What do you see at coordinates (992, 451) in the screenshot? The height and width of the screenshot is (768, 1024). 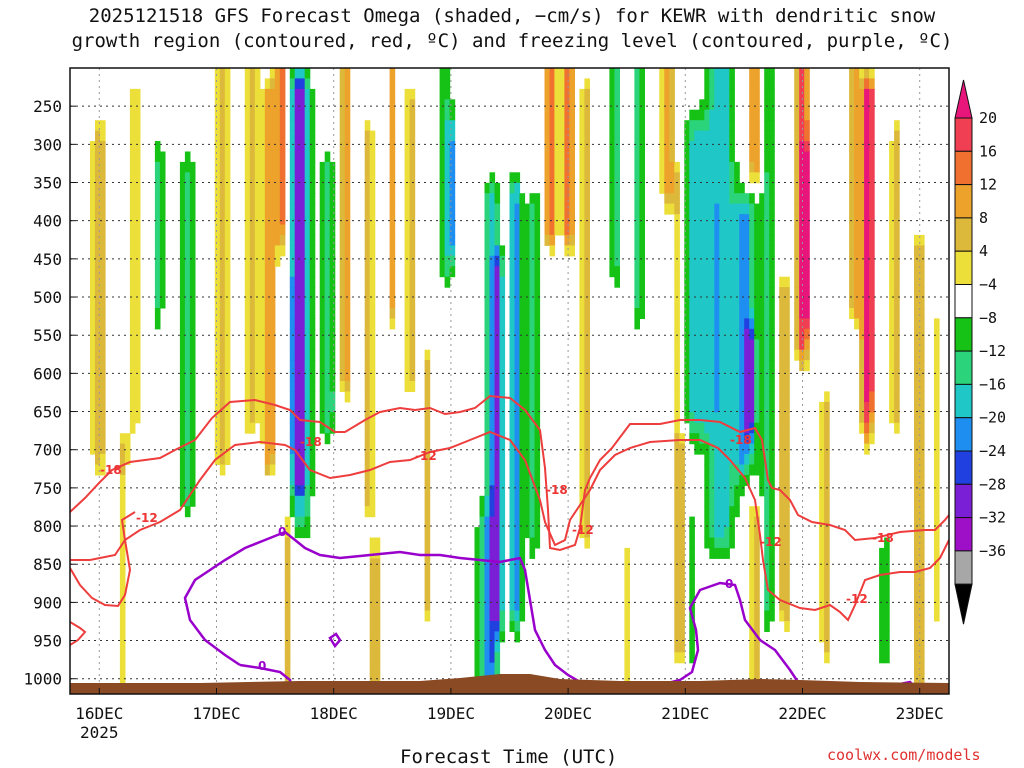 I see `colorbar-label: −24` at bounding box center [992, 451].